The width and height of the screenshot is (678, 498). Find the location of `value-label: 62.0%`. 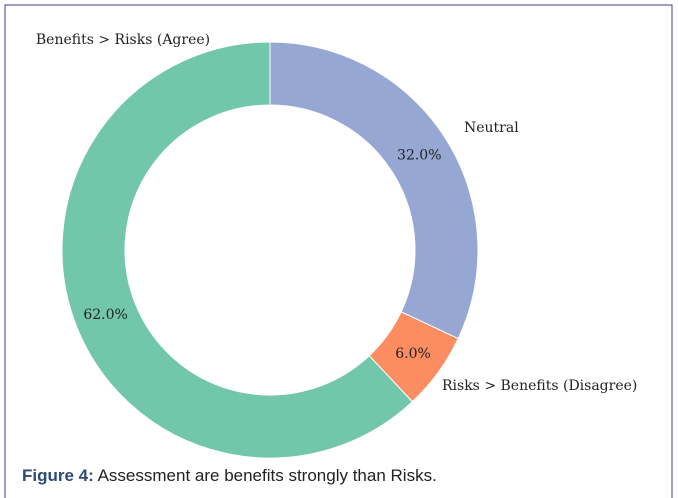

value-label: 62.0% is located at coordinates (105, 315).